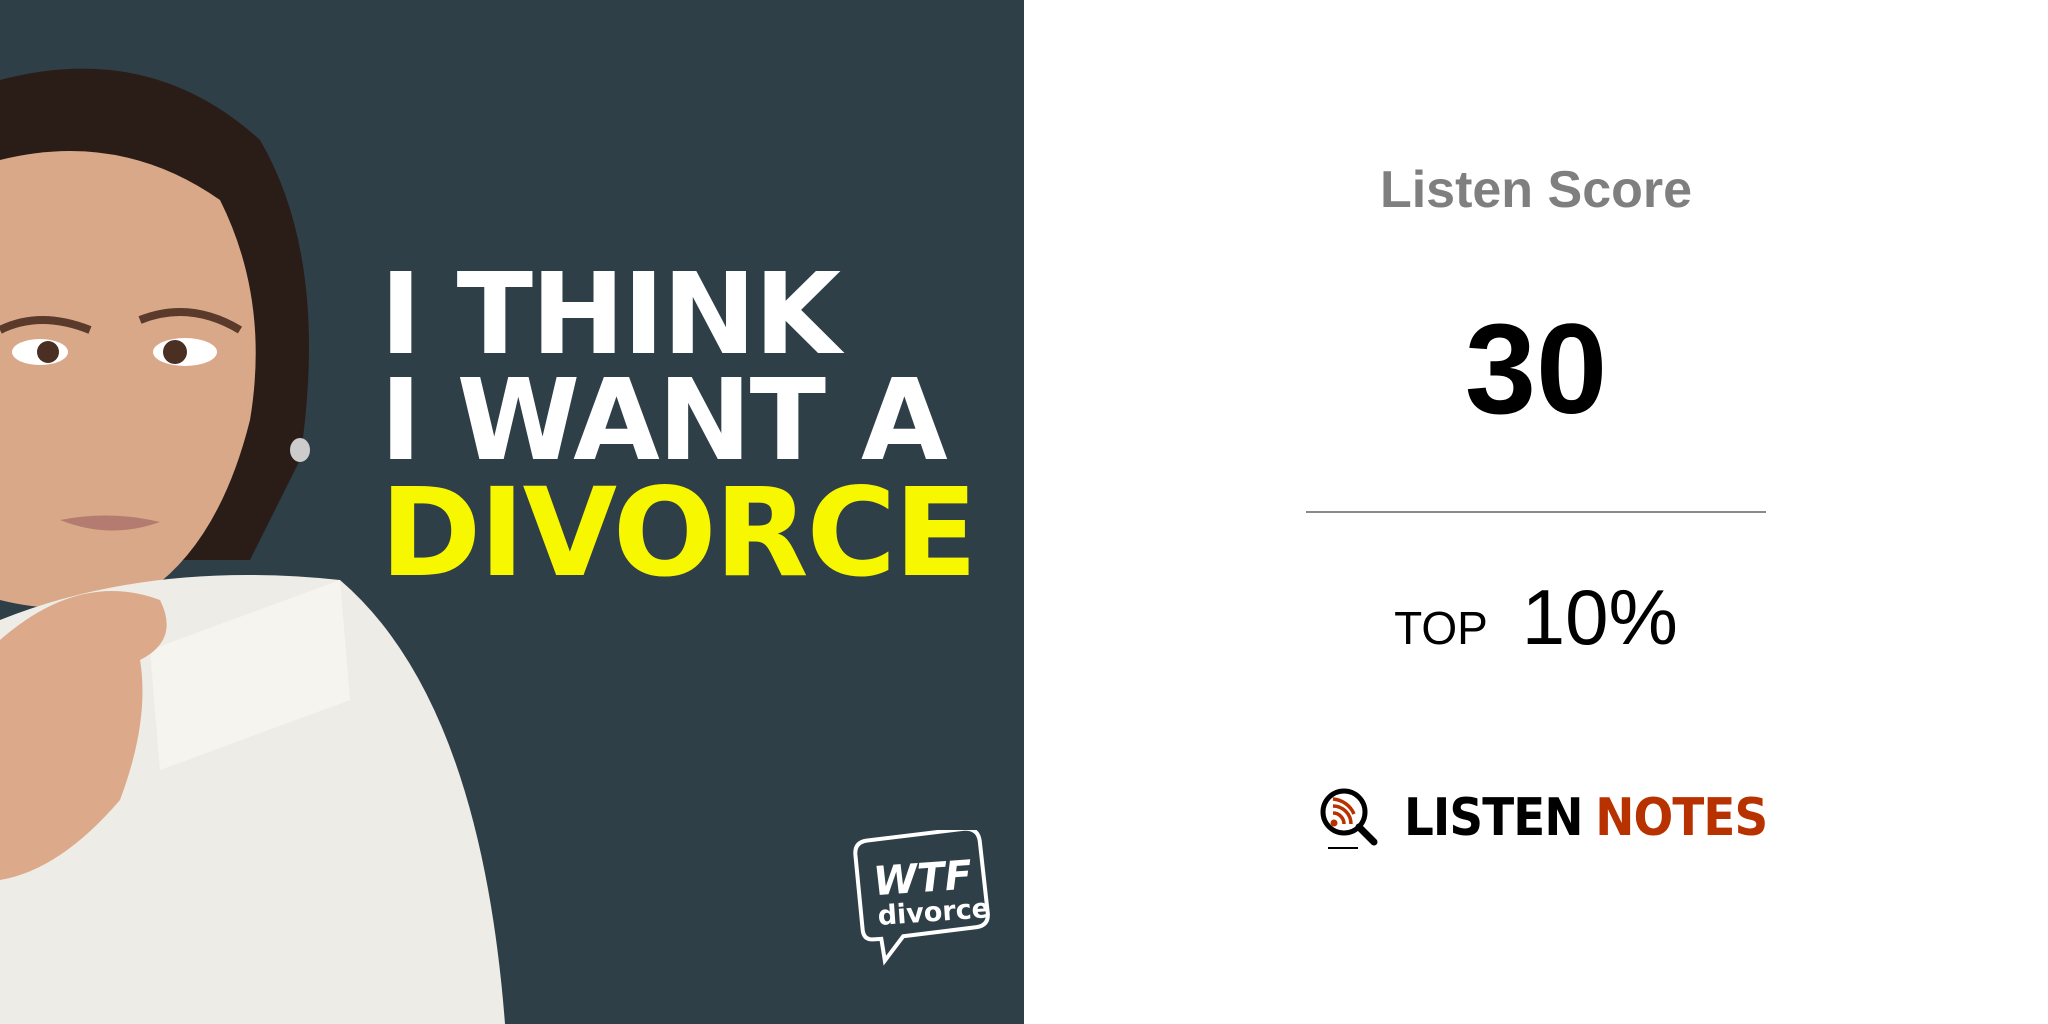 This screenshot has width=2048, height=1024. Describe the element at coordinates (664, 421) in the screenshot. I see `headline-line-2: I WANT A` at that location.